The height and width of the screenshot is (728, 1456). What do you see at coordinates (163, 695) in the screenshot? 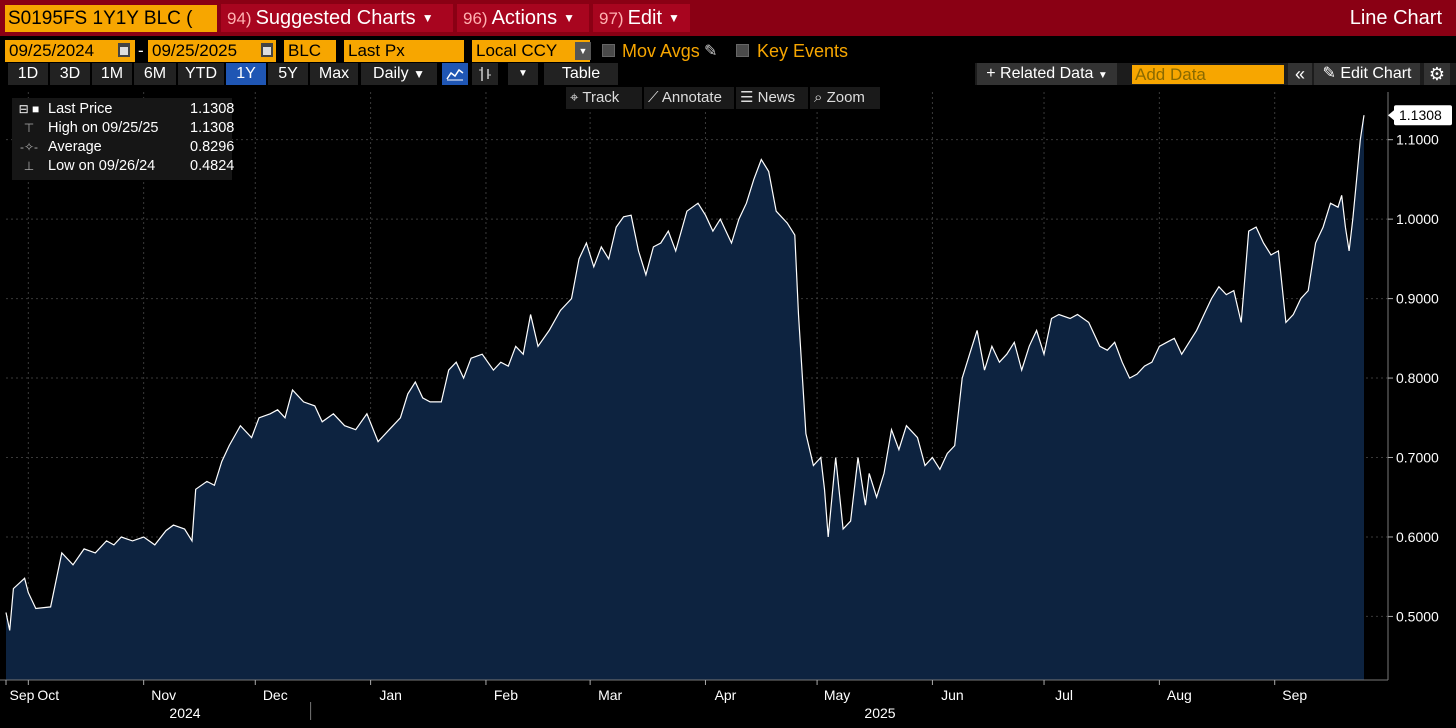
I see `x-tick-label: Nov` at bounding box center [163, 695].